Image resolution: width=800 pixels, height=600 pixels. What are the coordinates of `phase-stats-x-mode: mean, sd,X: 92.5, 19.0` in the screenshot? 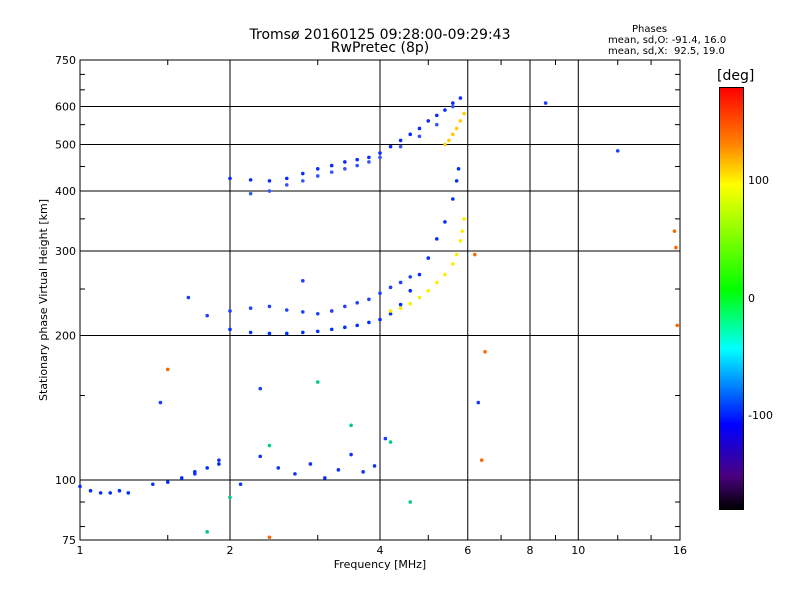 It's located at (666, 51).